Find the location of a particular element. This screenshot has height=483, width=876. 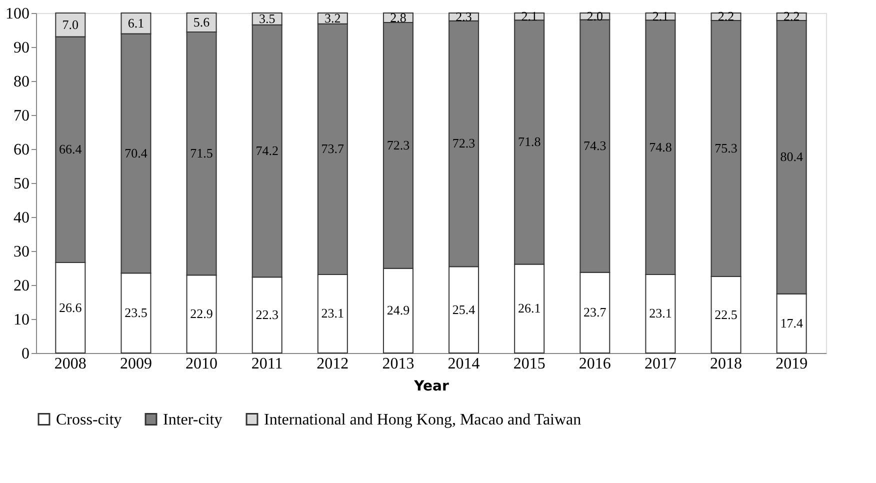

legend-label: Inter-city is located at coordinates (192, 419).